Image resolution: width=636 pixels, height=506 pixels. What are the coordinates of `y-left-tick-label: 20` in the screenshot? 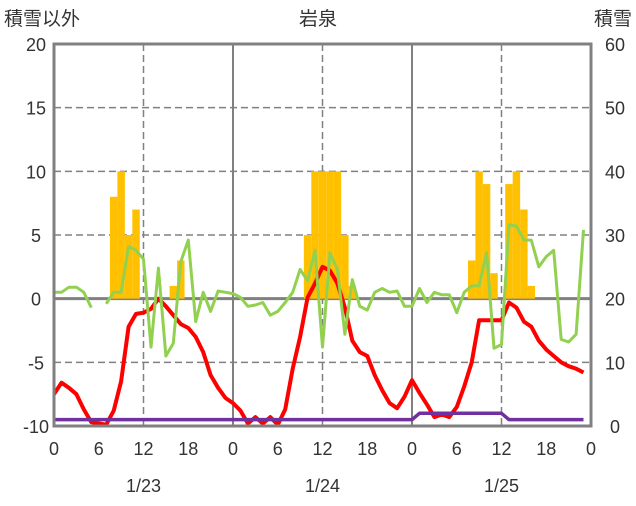 It's located at (36, 45).